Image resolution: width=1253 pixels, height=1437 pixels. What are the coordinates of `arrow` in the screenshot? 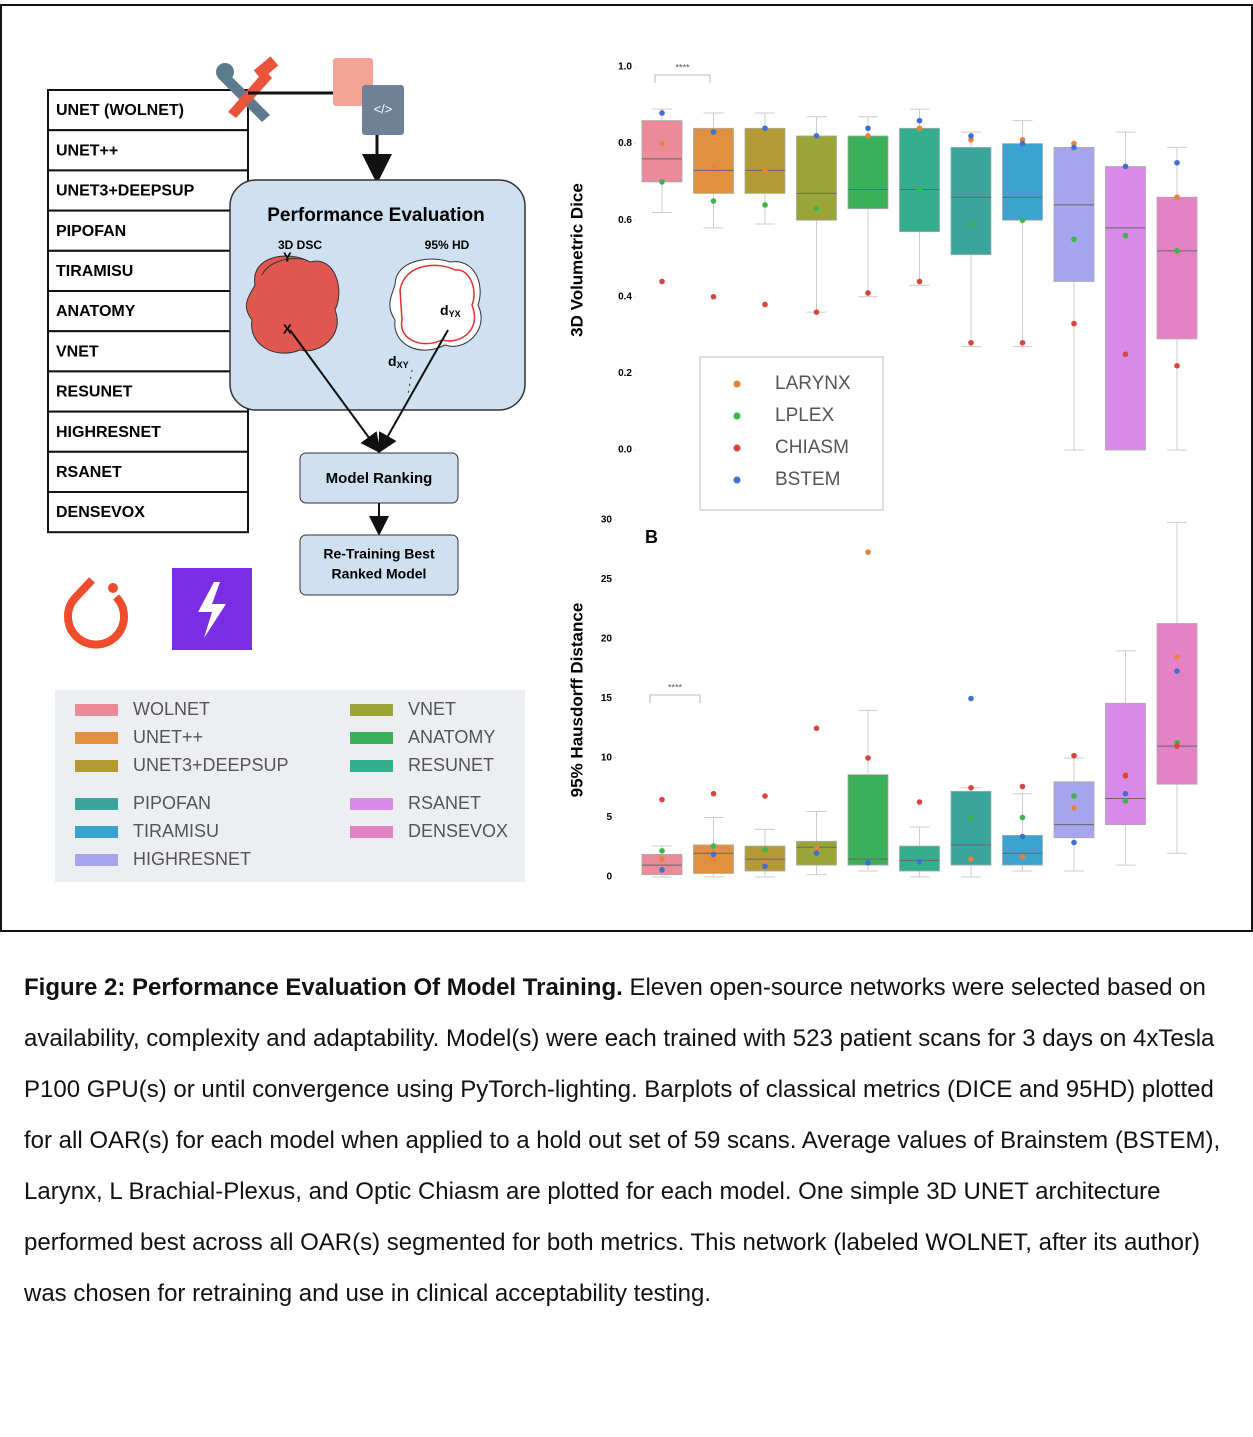 It's located at (413, 391).